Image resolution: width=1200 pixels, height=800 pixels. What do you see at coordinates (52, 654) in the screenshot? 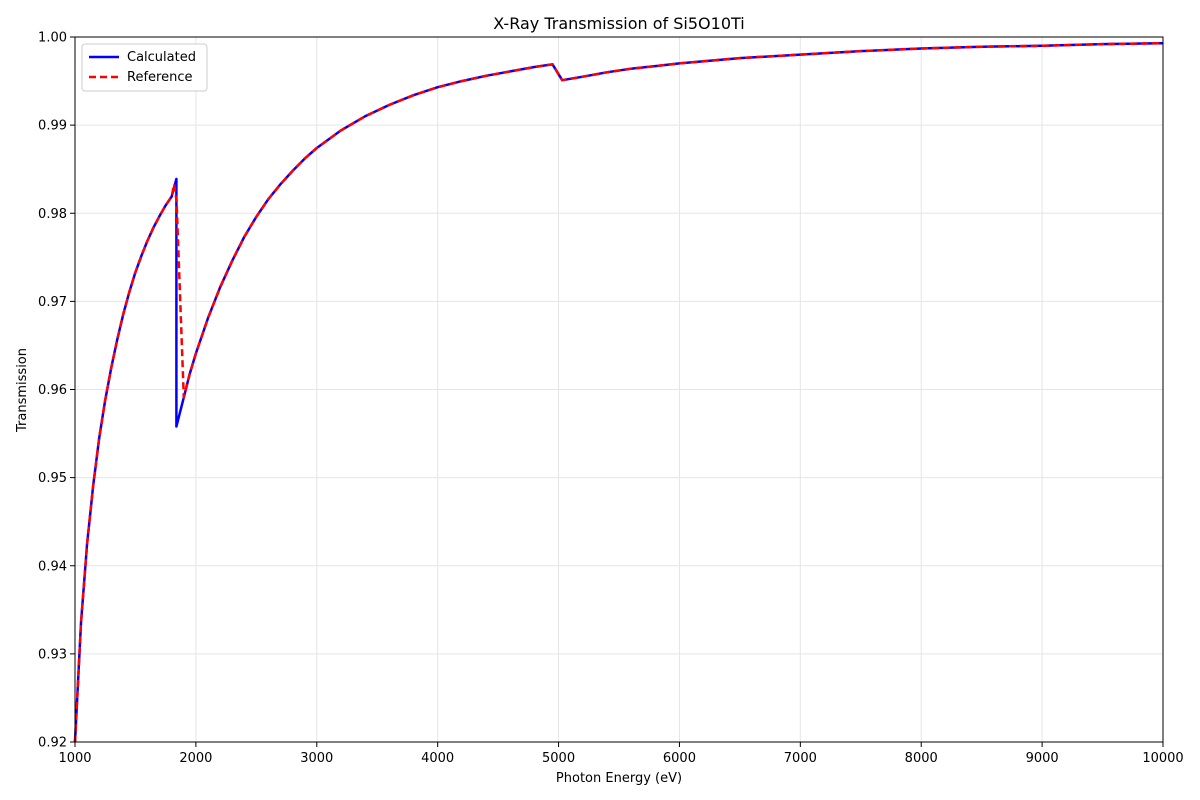
I see `y-tick-label: 0.93` at bounding box center [52, 654].